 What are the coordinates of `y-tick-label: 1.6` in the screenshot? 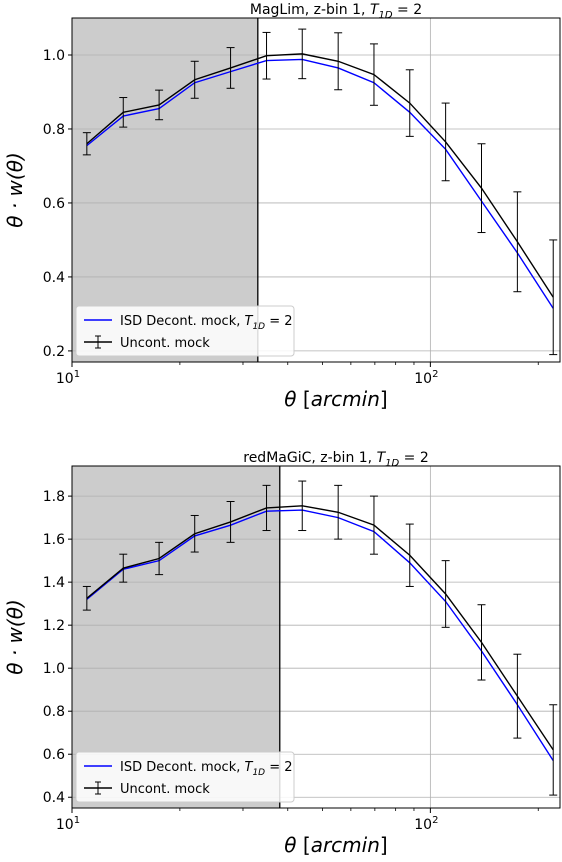 It's located at (54, 540).